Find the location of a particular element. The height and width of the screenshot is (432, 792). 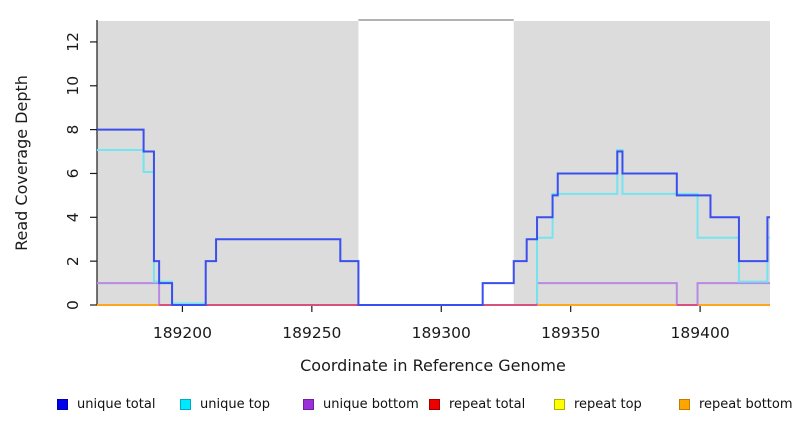

y-tick-label: 2 is located at coordinates (73, 261).